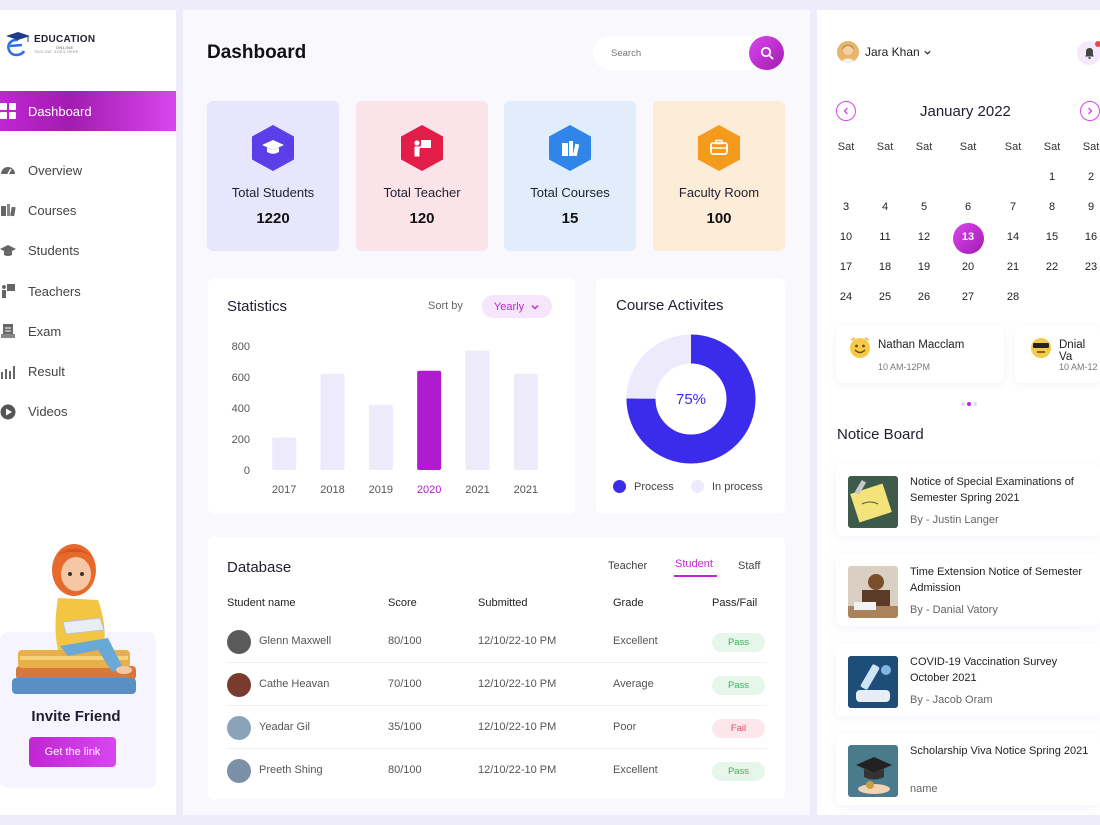  I want to click on notice-item: Scholarship Viva Notice Spring 2021 name, so click(968, 769).